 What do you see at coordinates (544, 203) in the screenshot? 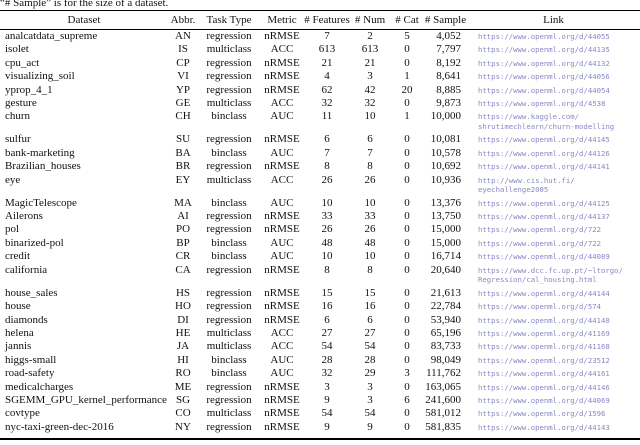
I see `dataset-link: https://www.openml.org/d/44125` at bounding box center [544, 203].